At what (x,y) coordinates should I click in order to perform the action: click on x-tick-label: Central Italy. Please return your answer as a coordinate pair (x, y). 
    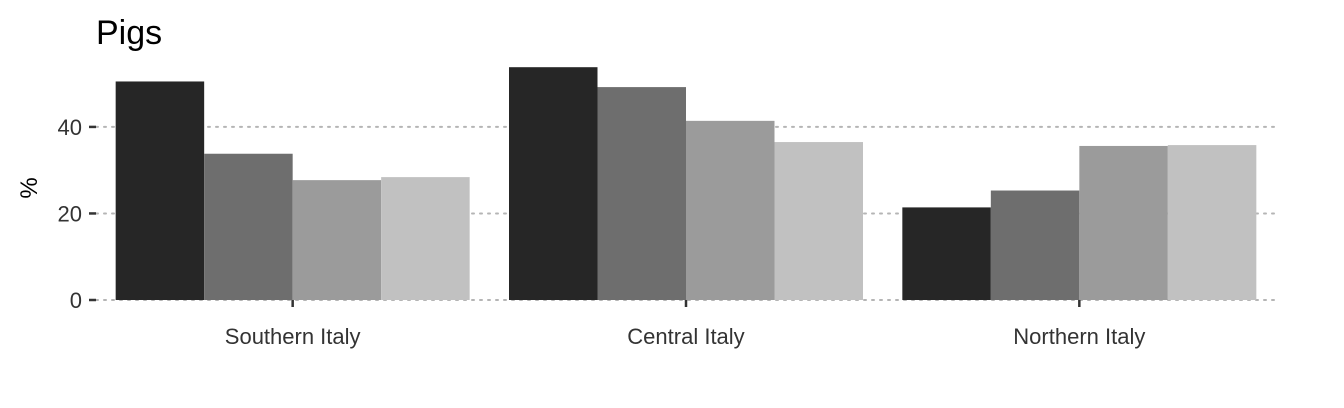
    Looking at the image, I should click on (685, 336).